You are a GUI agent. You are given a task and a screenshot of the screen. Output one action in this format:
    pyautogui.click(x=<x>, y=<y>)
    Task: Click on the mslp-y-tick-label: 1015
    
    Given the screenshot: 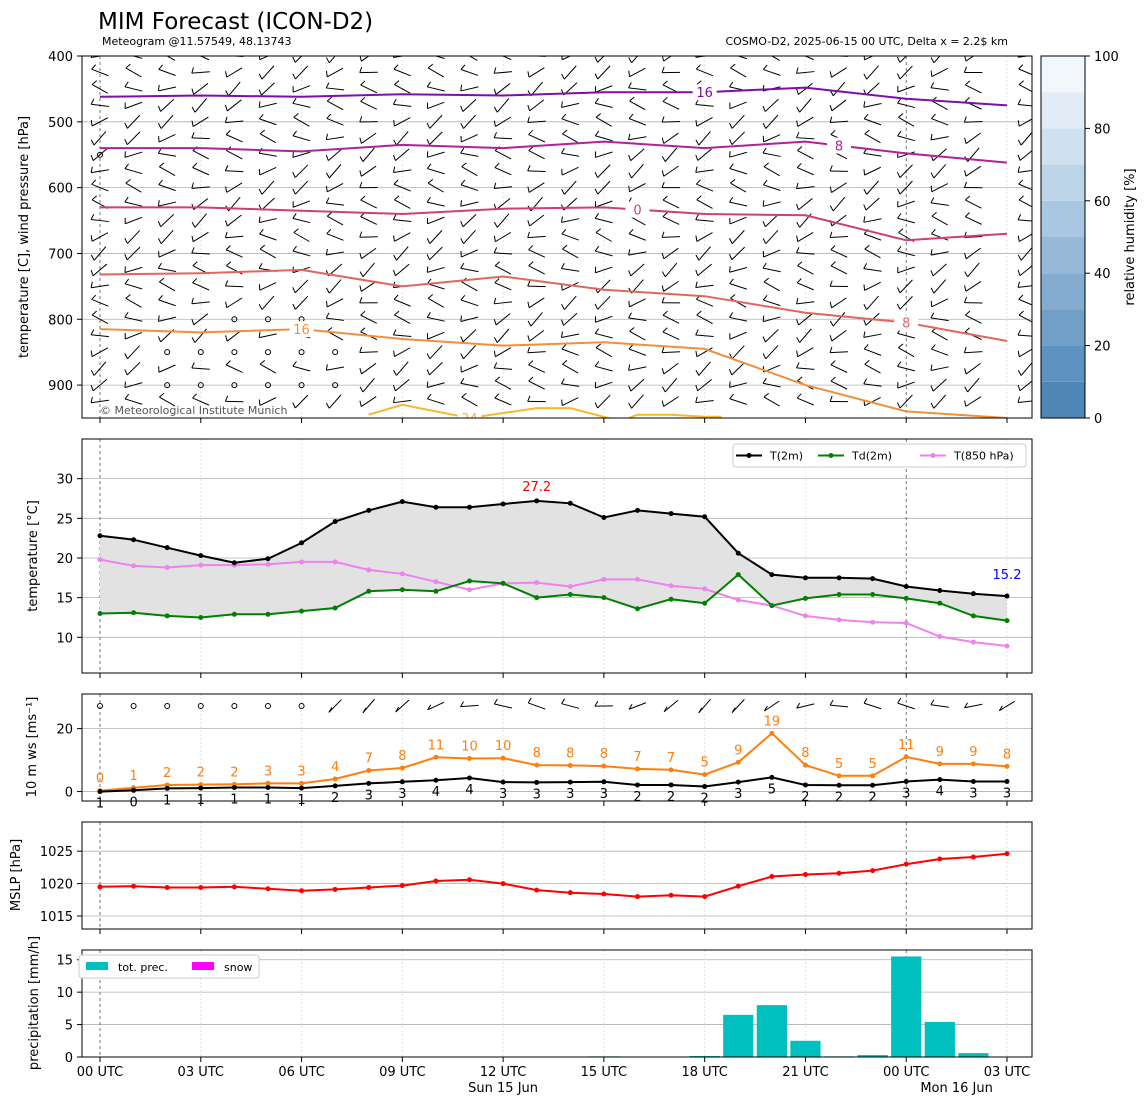 What is the action you would take?
    pyautogui.click(x=56, y=917)
    